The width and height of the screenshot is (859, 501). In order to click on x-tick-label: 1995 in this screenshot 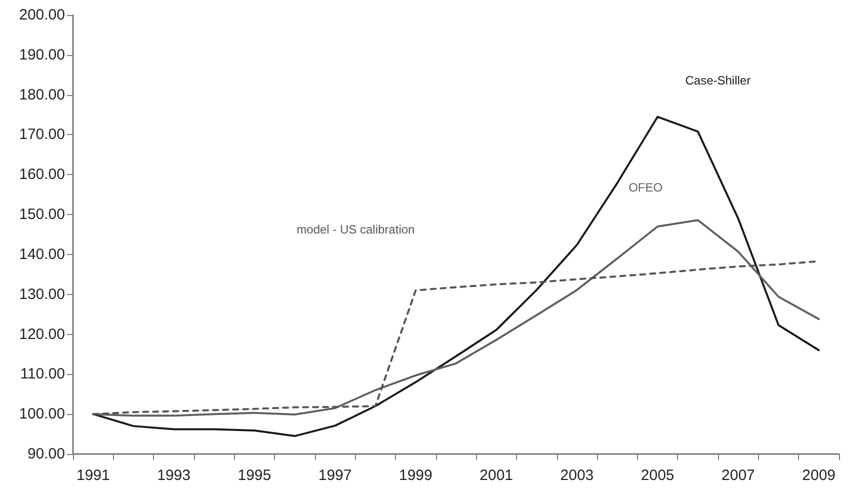, I will do `click(255, 475)`.